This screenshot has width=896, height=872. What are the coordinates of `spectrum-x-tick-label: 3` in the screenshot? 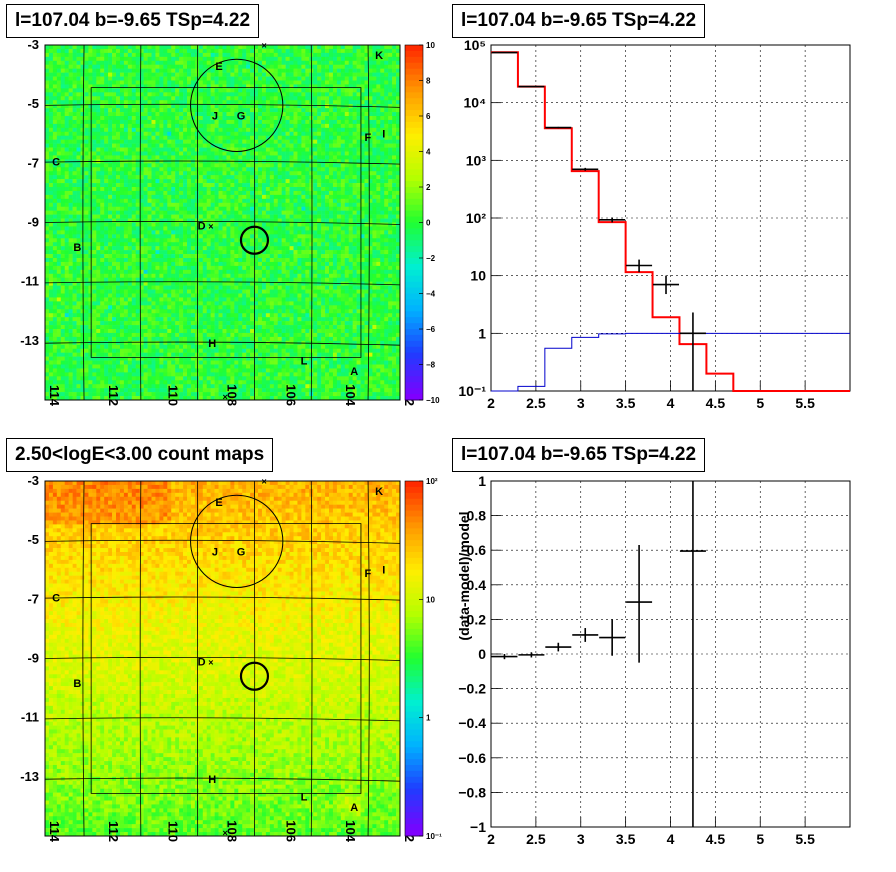 It's located at (581, 403).